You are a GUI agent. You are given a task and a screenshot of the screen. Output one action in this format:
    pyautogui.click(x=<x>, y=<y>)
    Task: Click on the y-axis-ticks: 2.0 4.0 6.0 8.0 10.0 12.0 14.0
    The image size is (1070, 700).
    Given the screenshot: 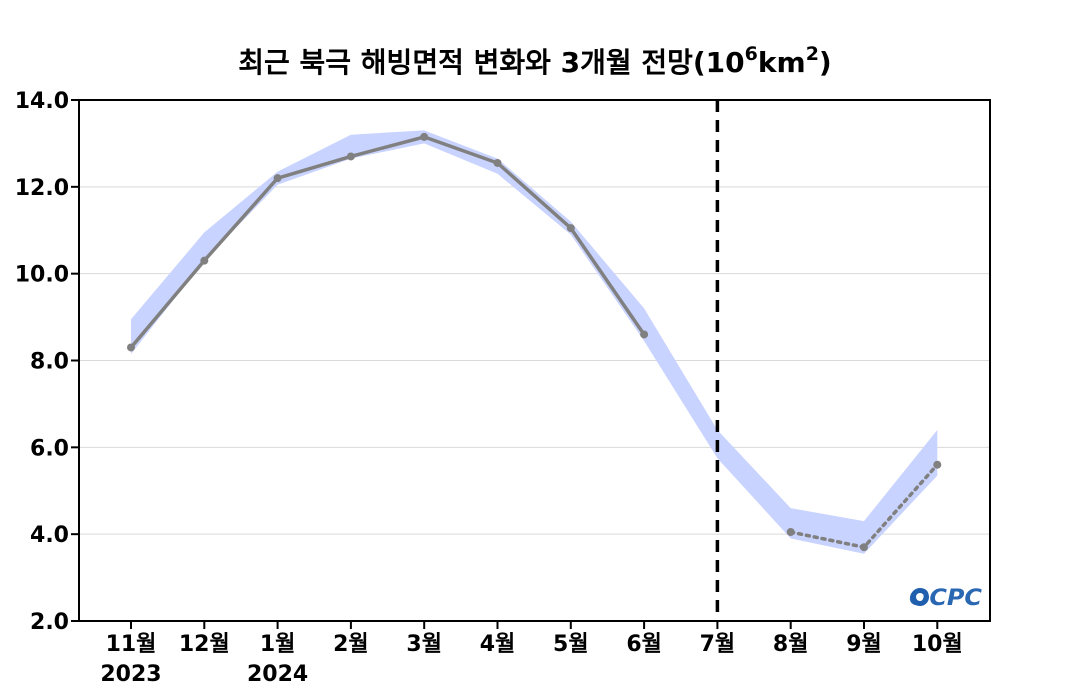 What is the action you would take?
    pyautogui.click(x=47, y=362)
    